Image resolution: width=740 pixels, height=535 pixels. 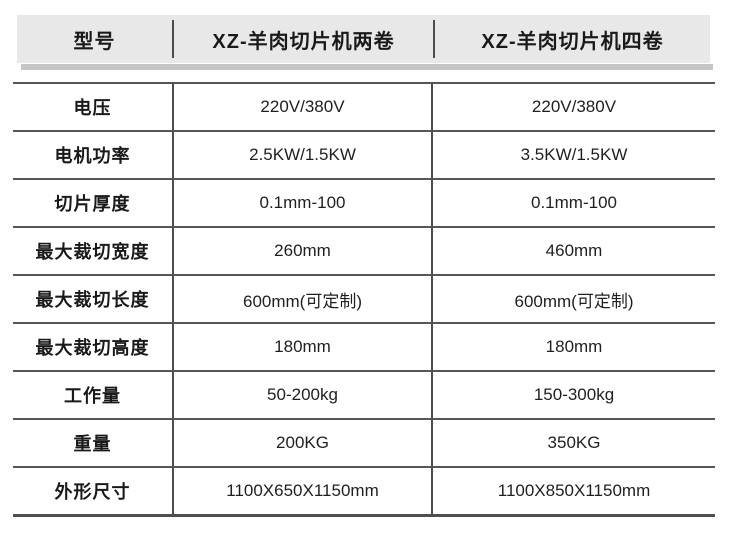 What do you see at coordinates (92, 154) in the screenshot?
I see `spec-label-motor-power: 电机功率` at bounding box center [92, 154].